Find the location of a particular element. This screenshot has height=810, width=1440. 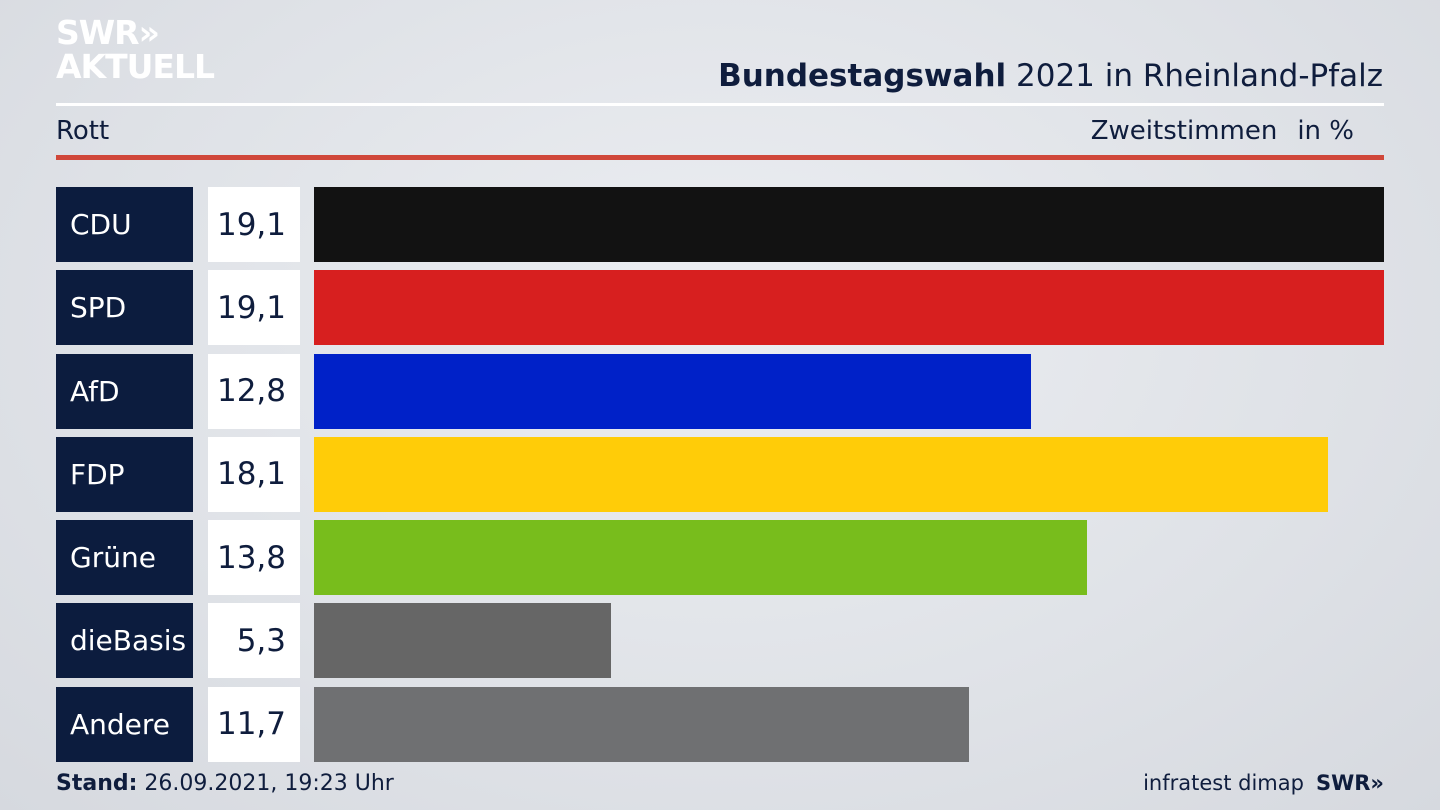

chart-title: Bundestagswahl 2021 in Rheinland-Pfalz is located at coordinates (1050, 76).